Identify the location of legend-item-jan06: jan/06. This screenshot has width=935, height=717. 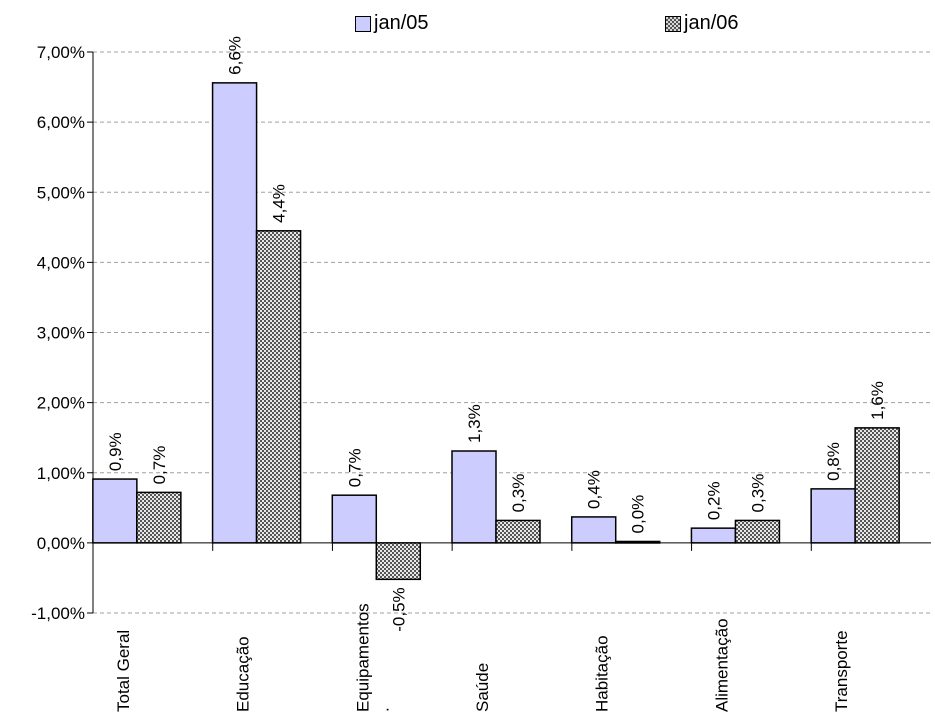
(702, 23).